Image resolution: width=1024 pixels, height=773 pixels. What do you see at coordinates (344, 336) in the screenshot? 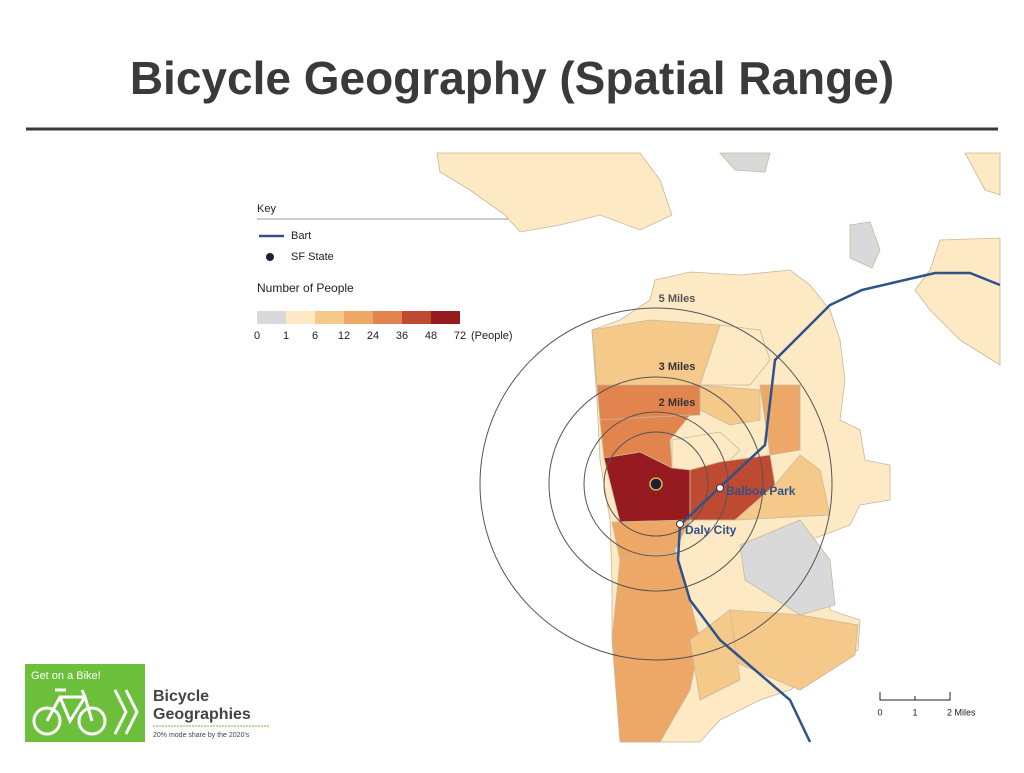
I see `legend-bin-label: 12` at bounding box center [344, 336].